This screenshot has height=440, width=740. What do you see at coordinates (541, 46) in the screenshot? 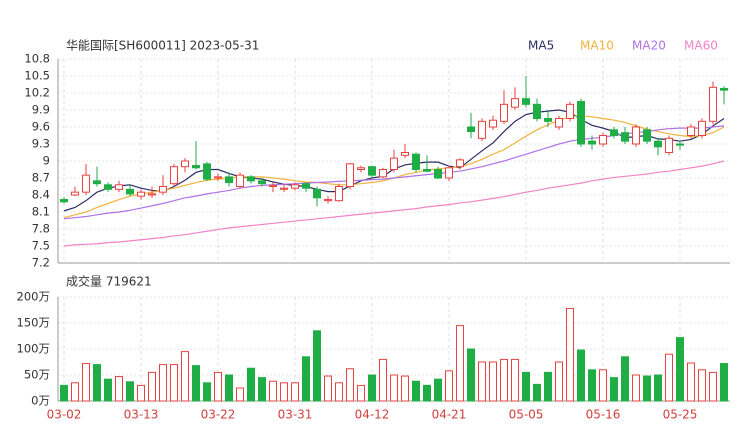
I see `legend-label: MA5` at bounding box center [541, 46].